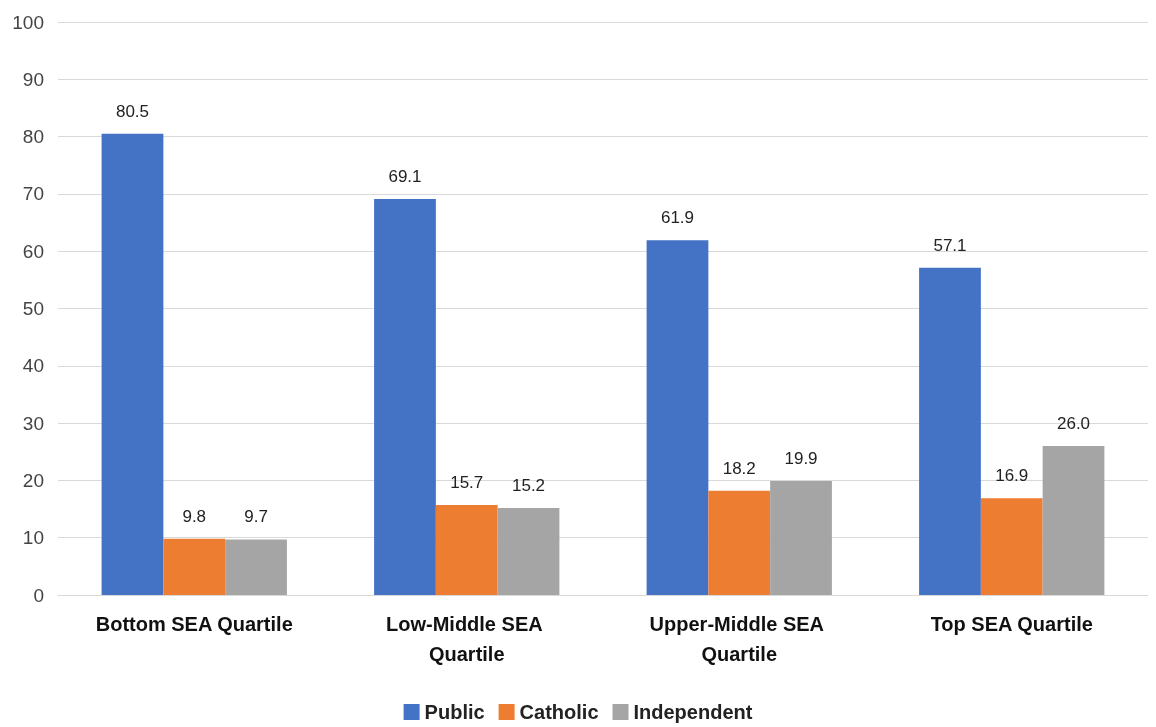 Image resolution: width=1156 pixels, height=727 pixels. Describe the element at coordinates (33, 79) in the screenshot. I see `y-tick-label: 90` at that location.